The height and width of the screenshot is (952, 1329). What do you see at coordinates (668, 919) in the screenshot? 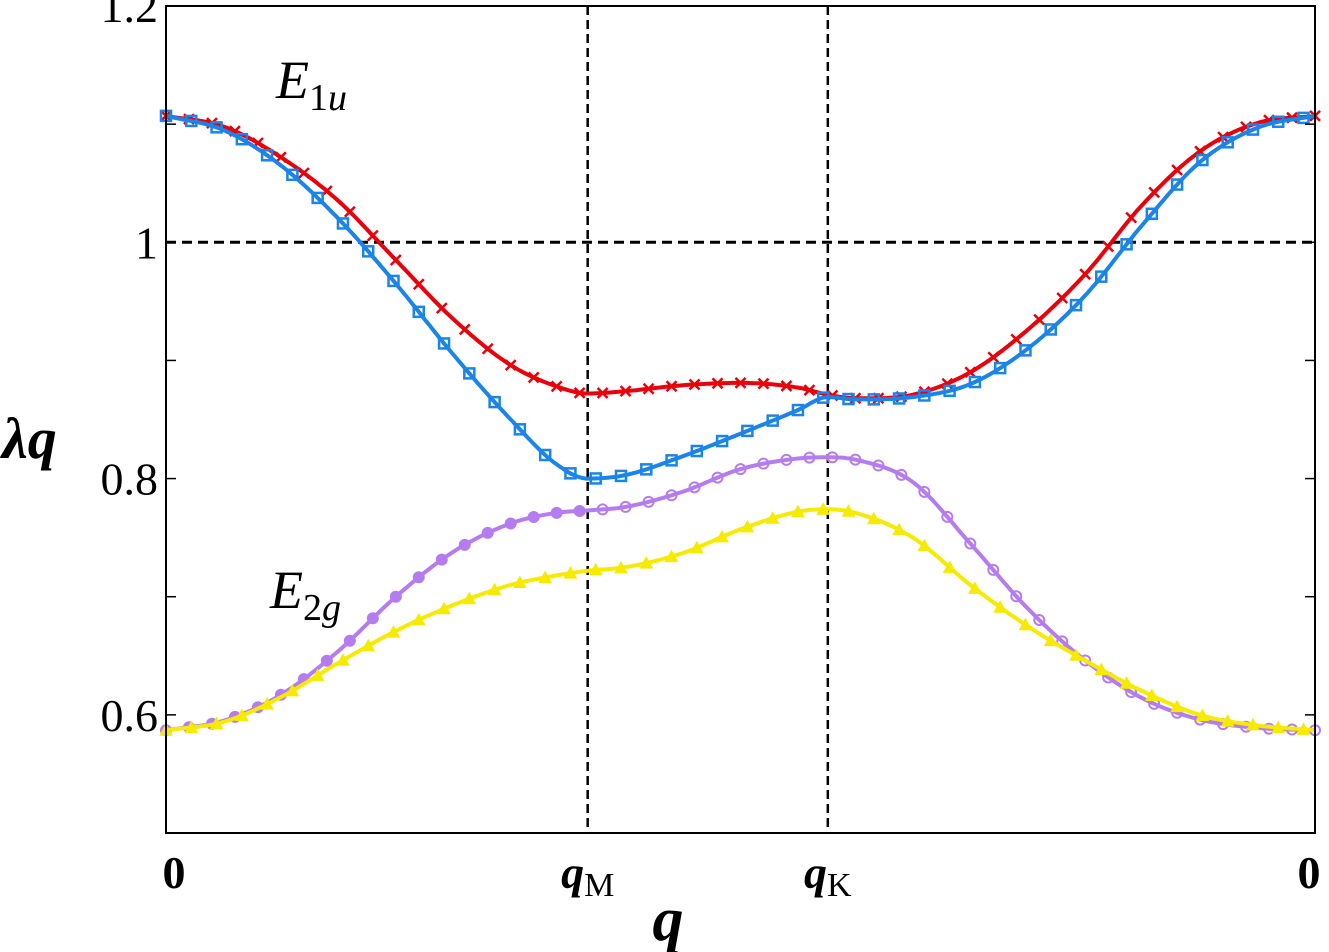
I see `x-axis-label: q` at bounding box center [668, 919].